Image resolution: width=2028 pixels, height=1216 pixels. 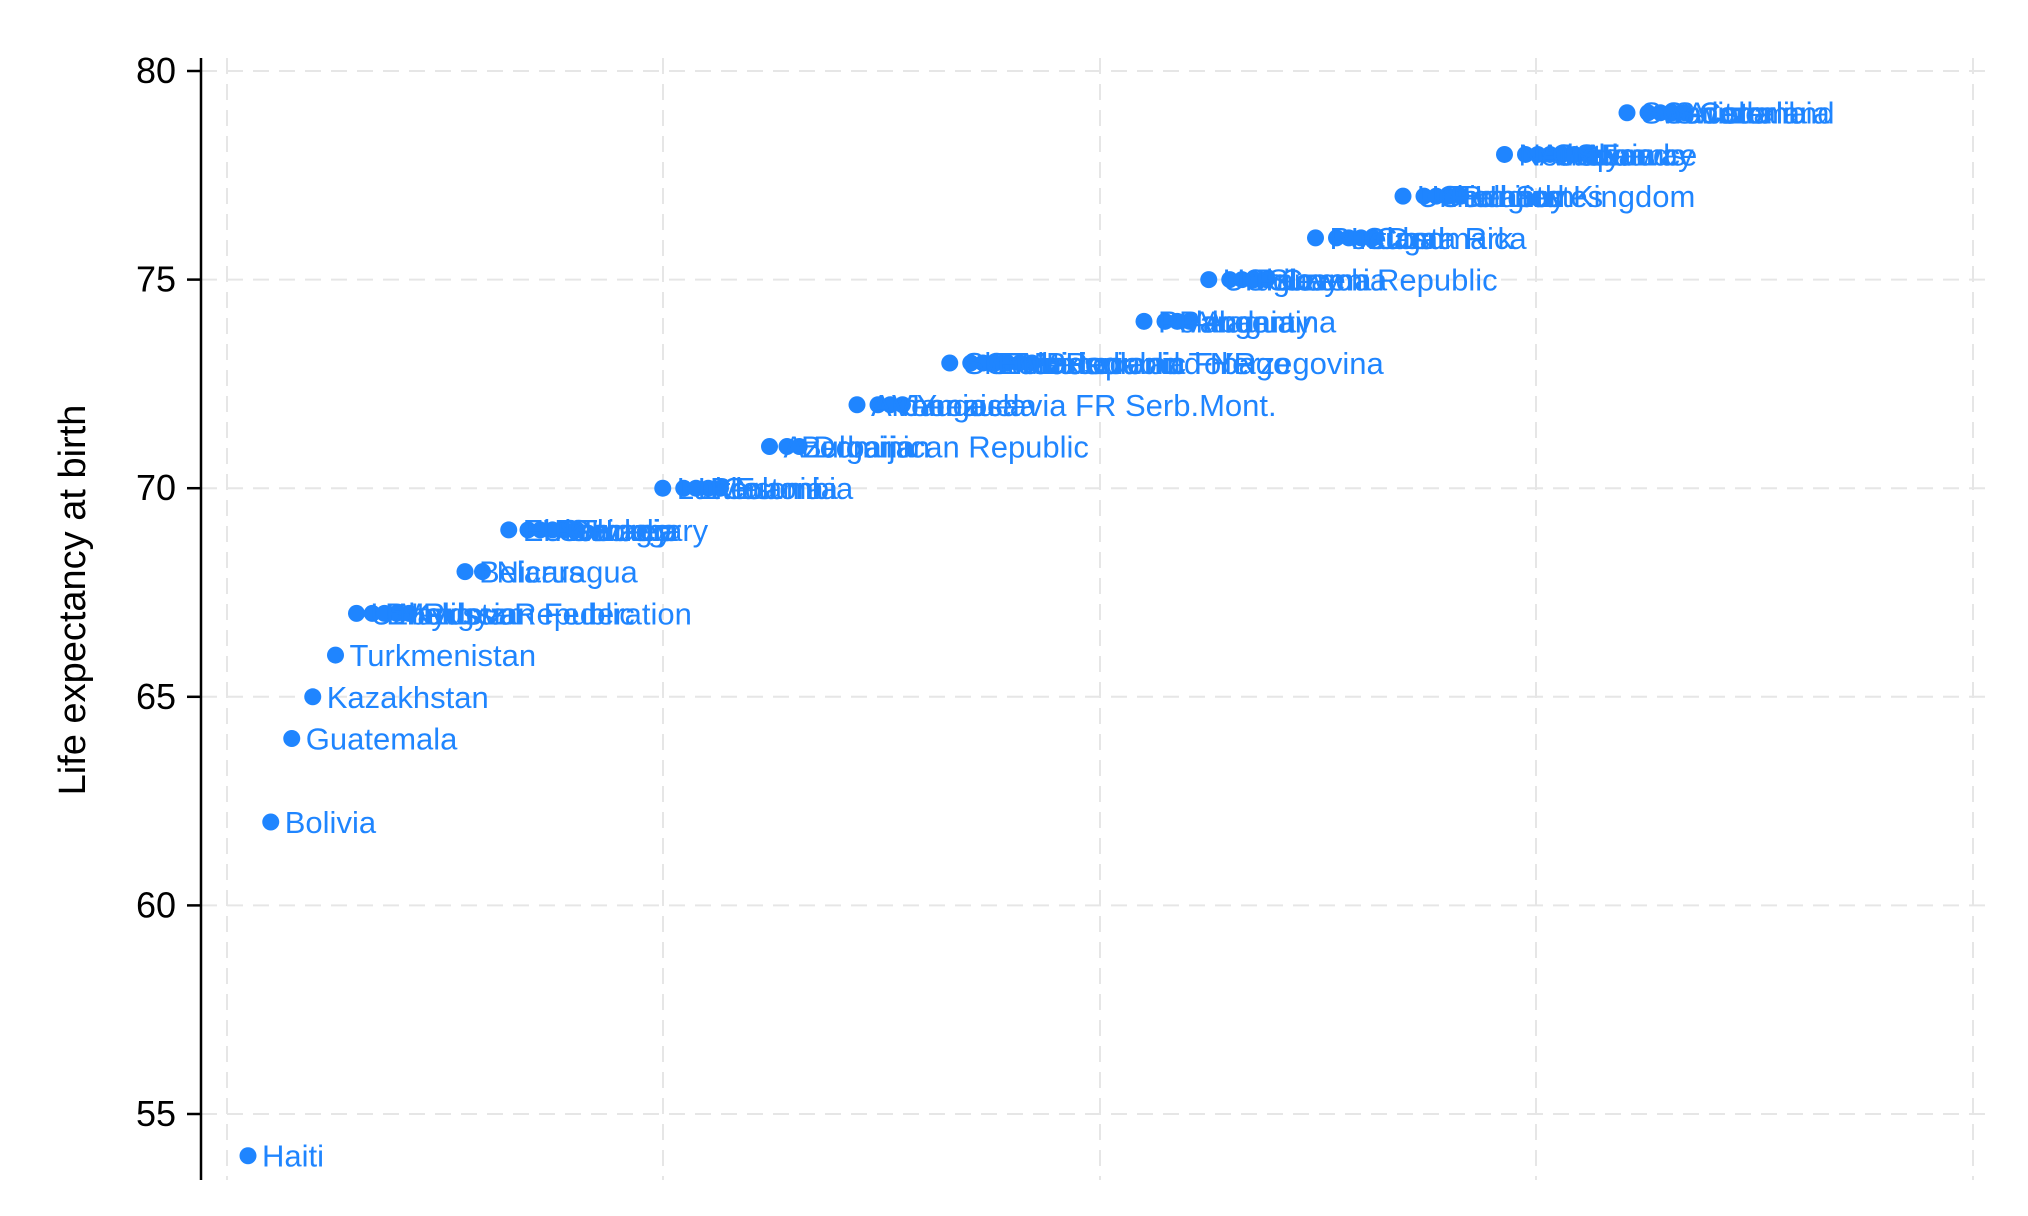 I want to click on data-label-6: Brazil, so click(x=425, y=613).